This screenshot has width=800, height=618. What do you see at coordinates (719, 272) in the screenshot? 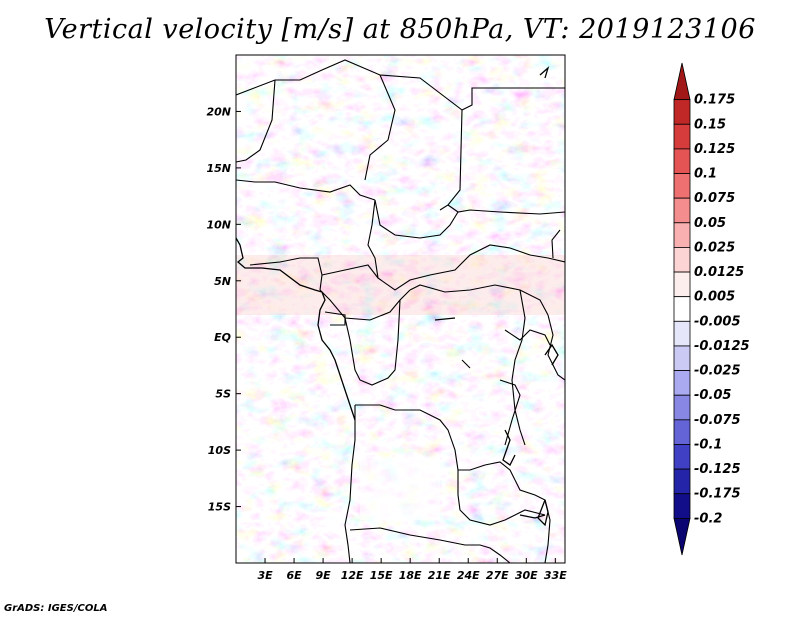
I see `colorbar-label: 0.0125` at bounding box center [719, 272].